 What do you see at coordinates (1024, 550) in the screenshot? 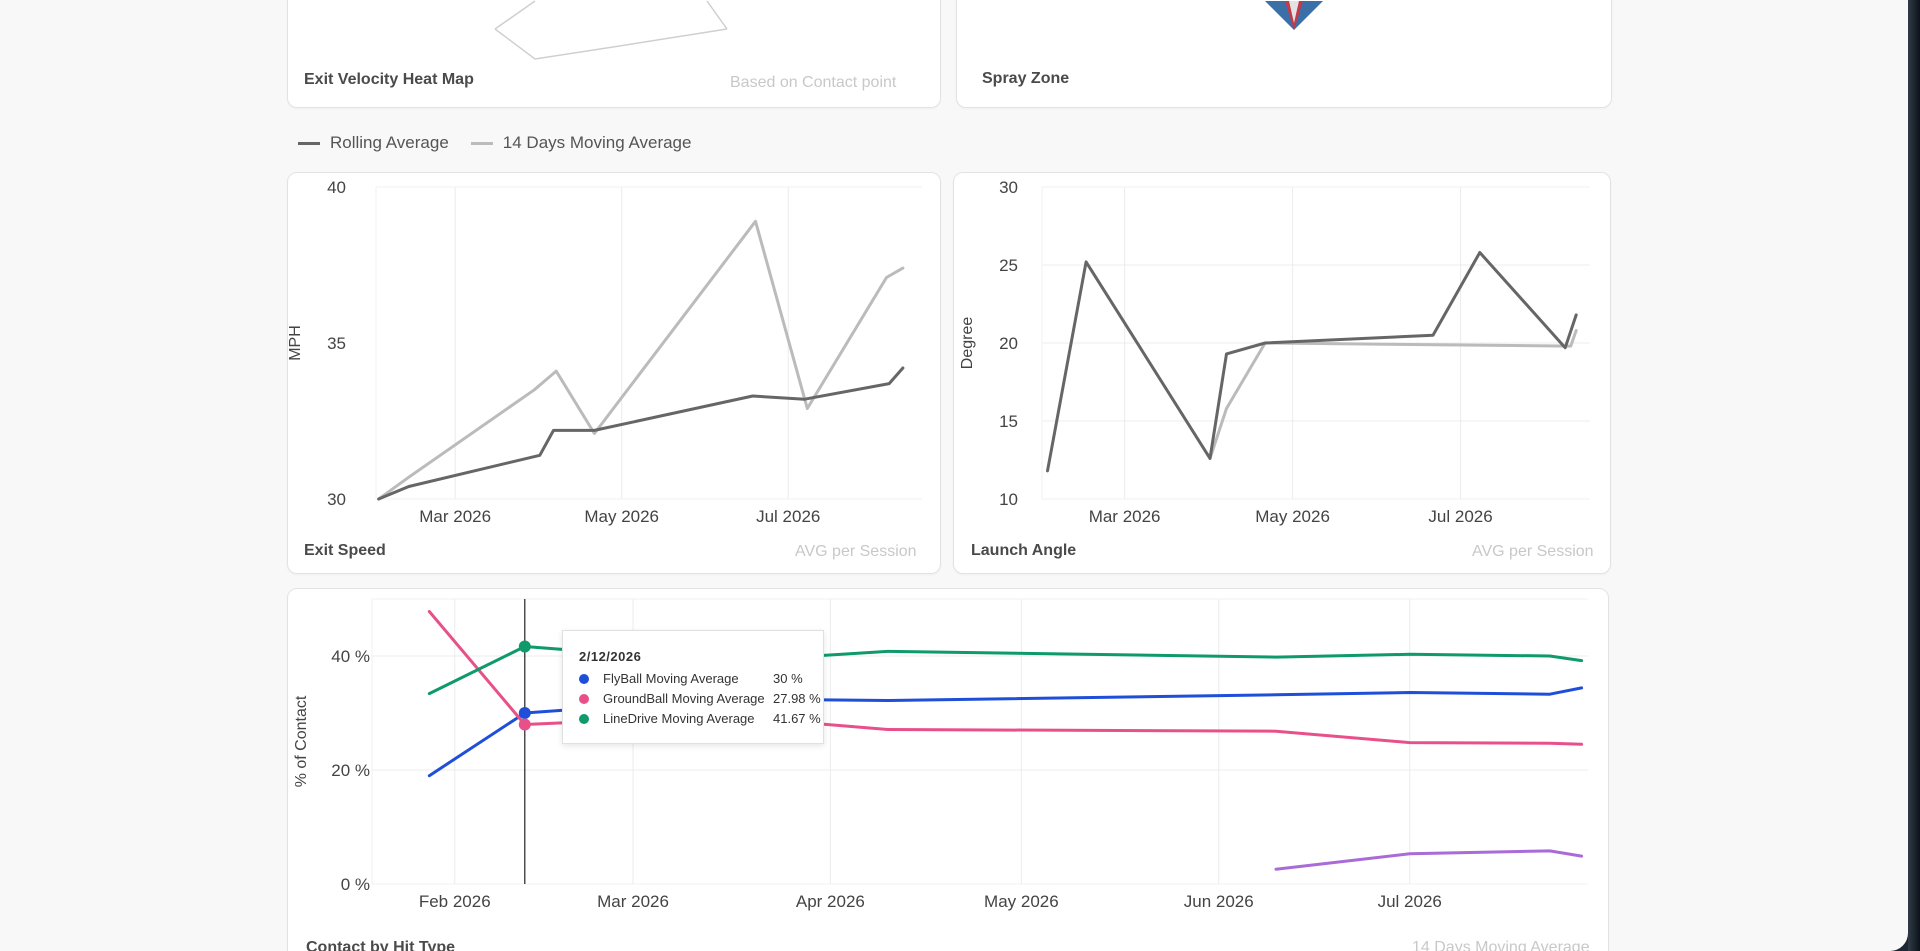
I see `card-title: Launch Angle` at bounding box center [1024, 550].